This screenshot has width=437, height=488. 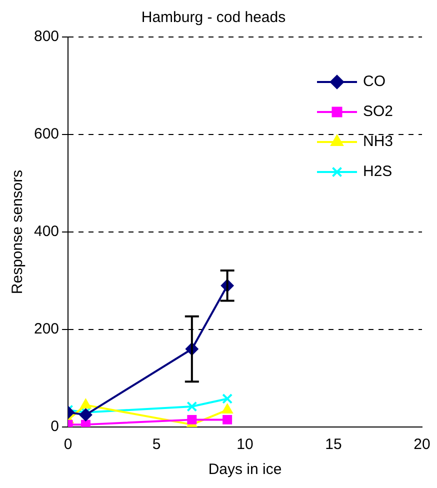 What do you see at coordinates (68, 445) in the screenshot?
I see `x-tick-label: 0` at bounding box center [68, 445].